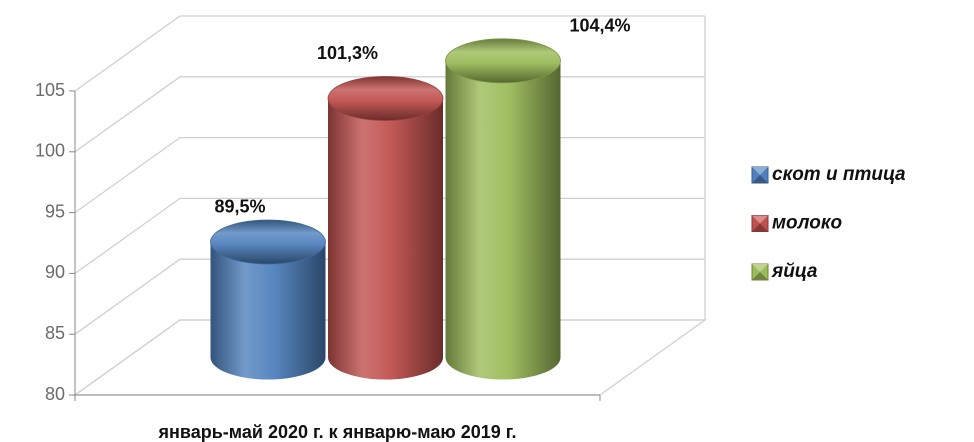  I want to click on data-label: 104,4%, so click(599, 26).